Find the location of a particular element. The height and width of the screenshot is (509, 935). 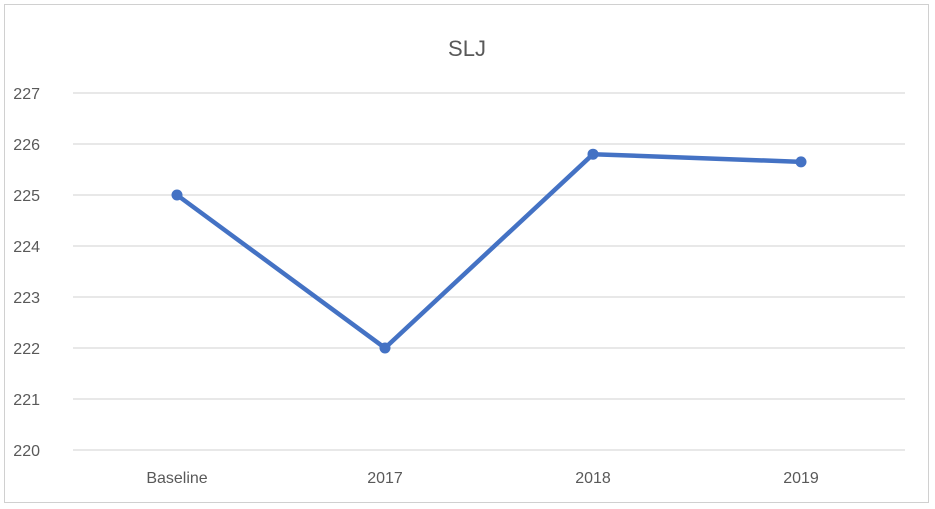

data-point-baseline is located at coordinates (177, 195).